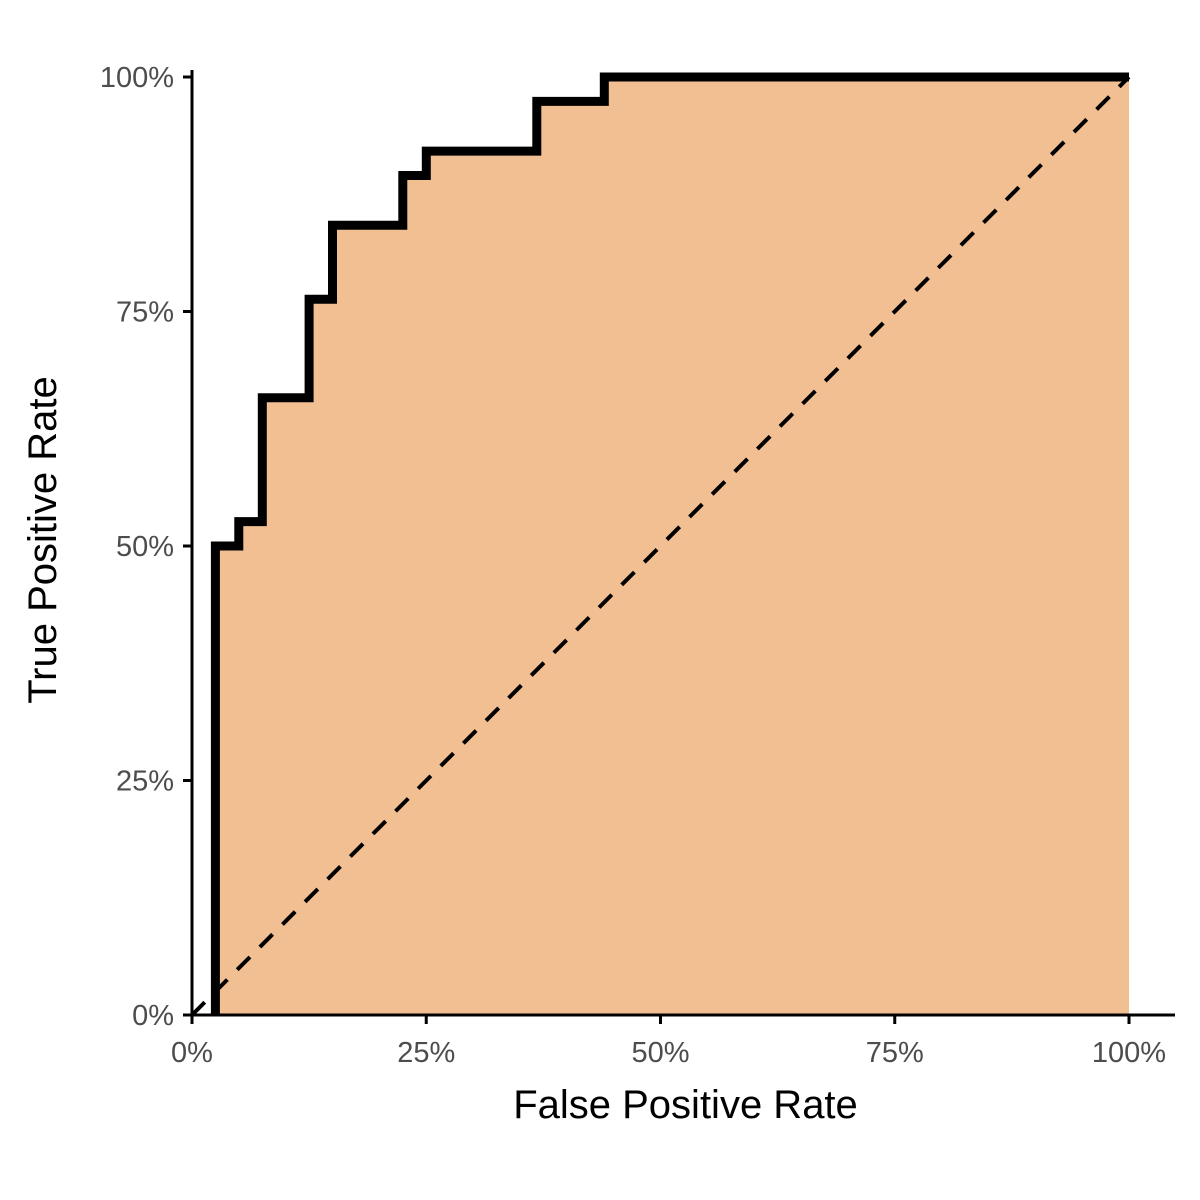 The height and width of the screenshot is (1200, 1200). I want to click on y-tick-label: 0%, so click(153, 1016).